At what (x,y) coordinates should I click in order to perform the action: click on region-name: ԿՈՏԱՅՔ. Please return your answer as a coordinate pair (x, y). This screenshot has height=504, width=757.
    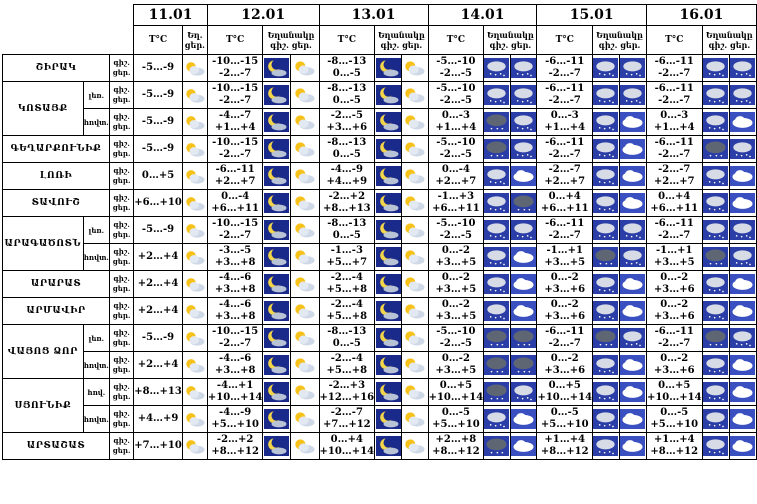
    Looking at the image, I should click on (43, 108).